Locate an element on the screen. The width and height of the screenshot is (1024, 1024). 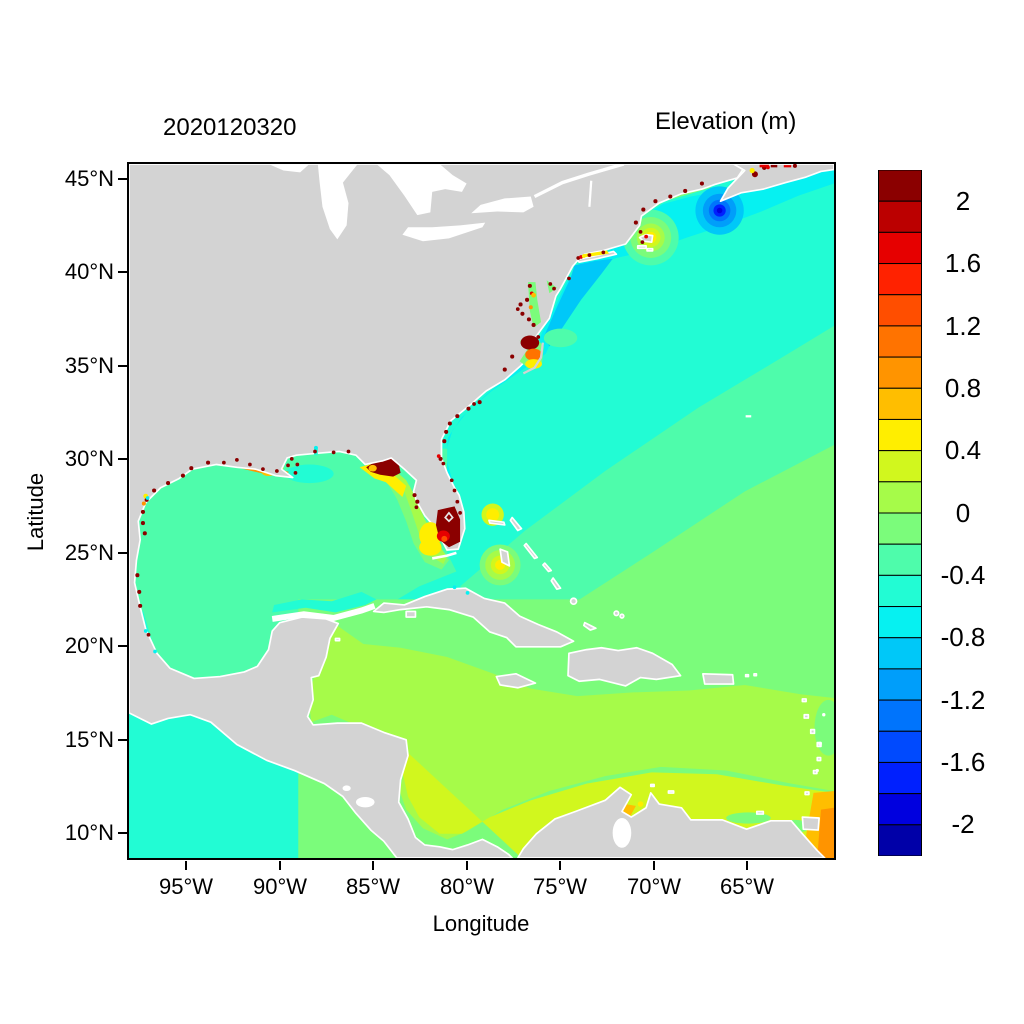
colorbar-tick-label: 2 is located at coordinates (963, 201).